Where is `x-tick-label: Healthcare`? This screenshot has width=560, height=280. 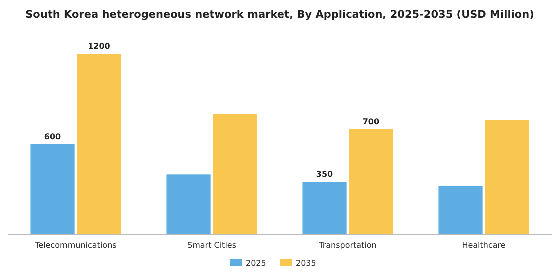 x-tick-label: Healthcare is located at coordinates (484, 245).